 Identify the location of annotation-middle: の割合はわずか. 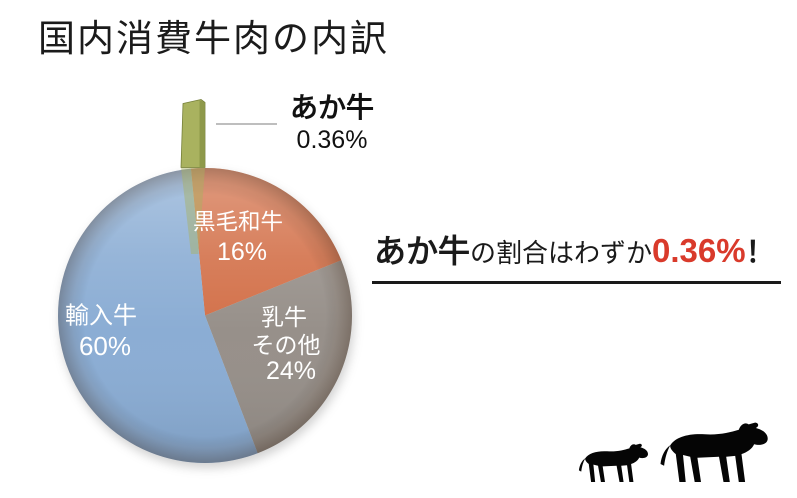
(561, 253).